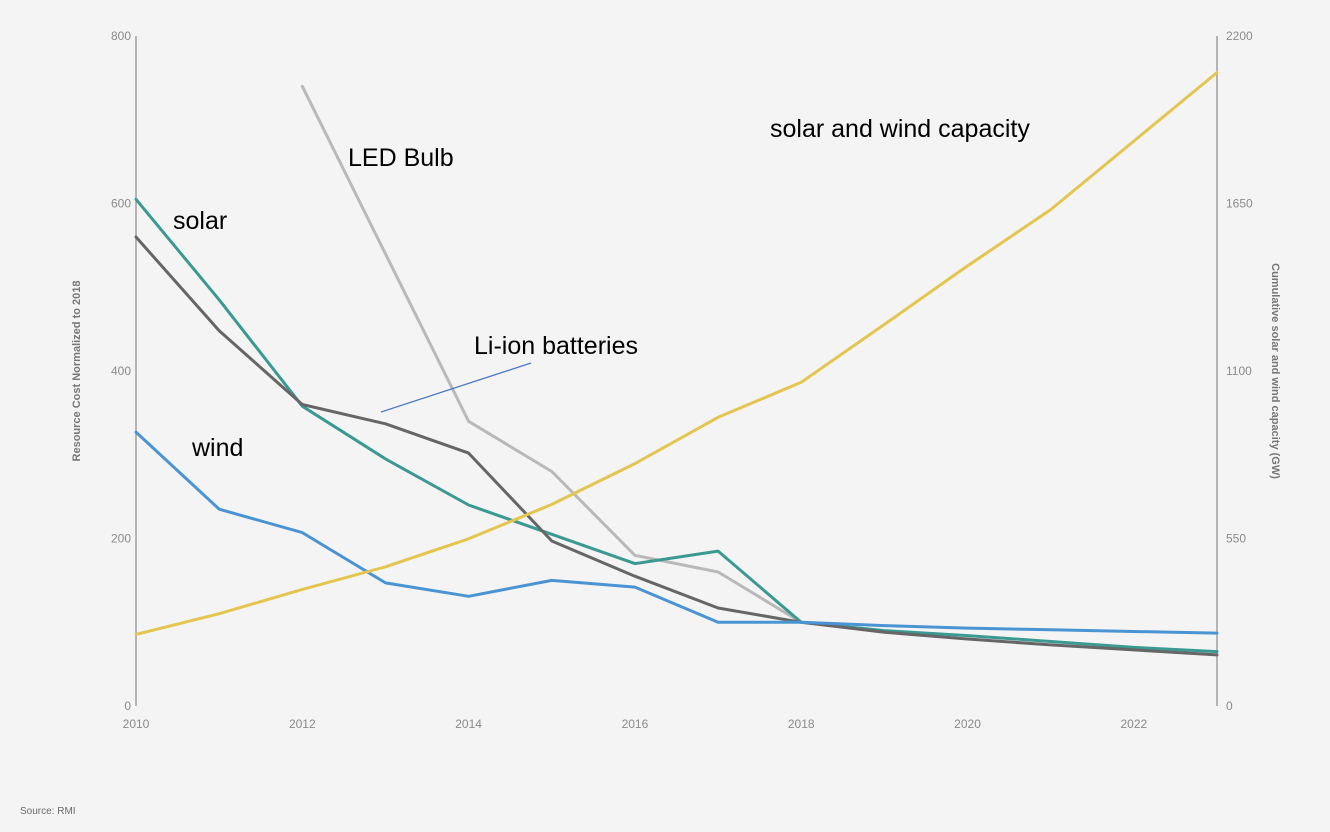 The height and width of the screenshot is (832, 1330). I want to click on left-y-tick-label: 600, so click(121, 204).